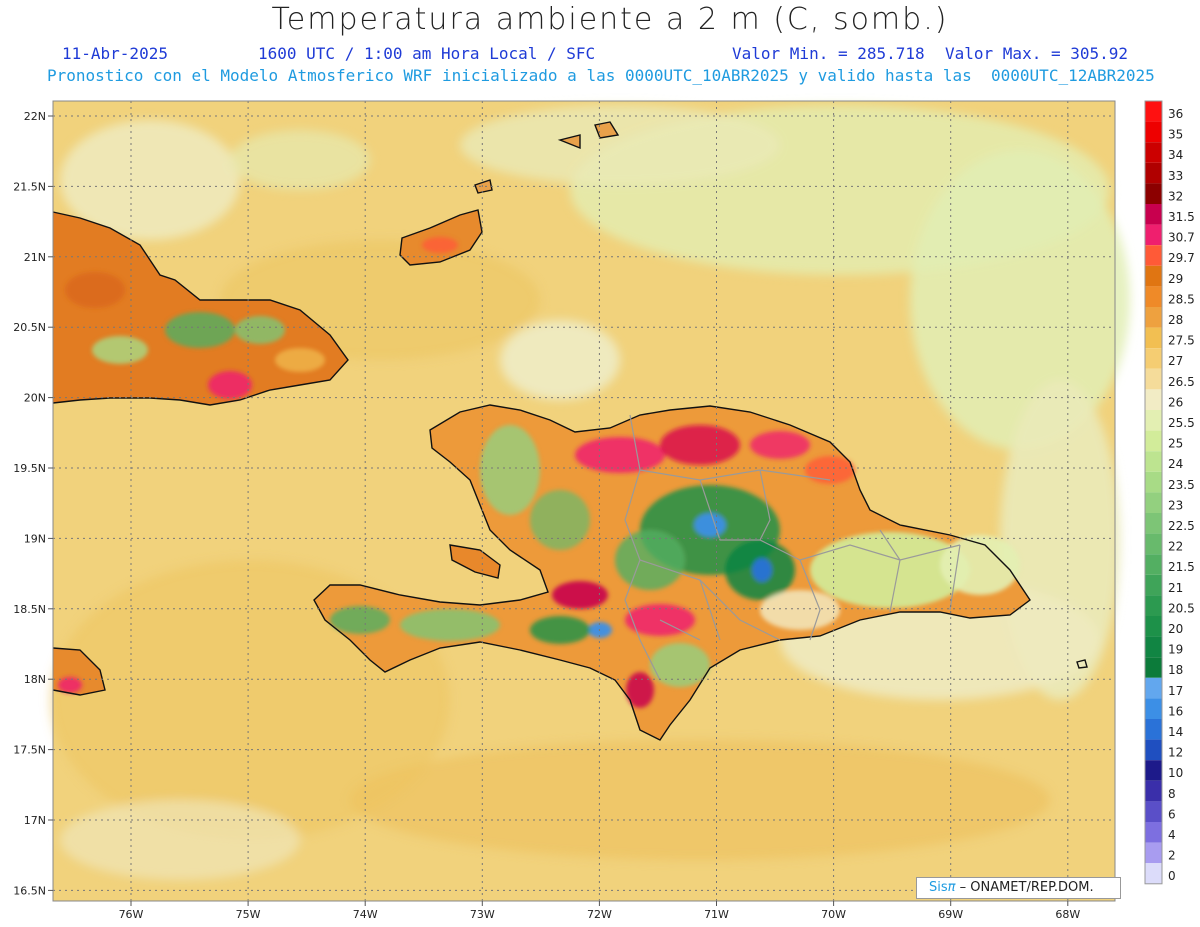 Image resolution: width=1200 pixels, height=927 pixels. Describe the element at coordinates (1175, 464) in the screenshot. I see `legend-label: 24` at that location.